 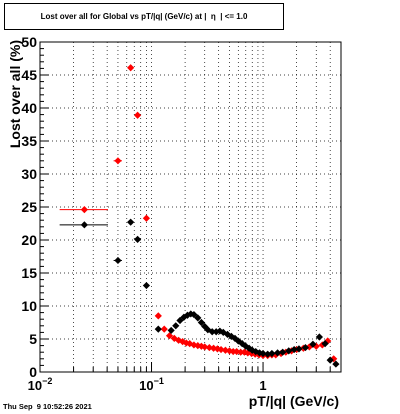 What do you see at coordinates (33, 372) in the screenshot?
I see `y-tick-label: 0` at bounding box center [33, 372].